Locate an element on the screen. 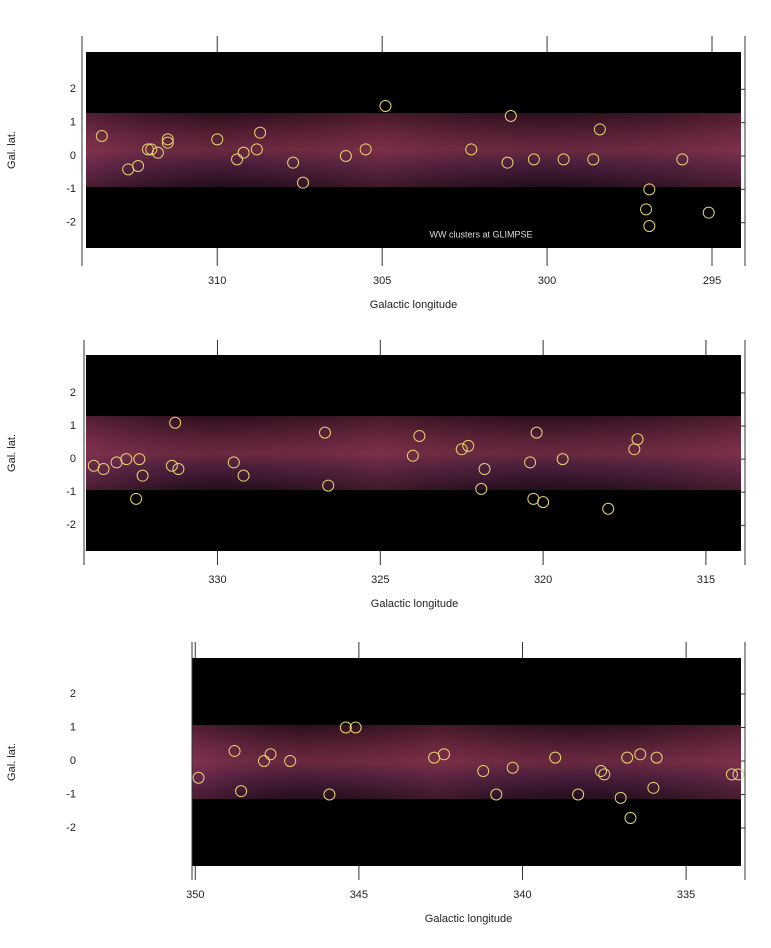  x-tick-label: 325 is located at coordinates (380, 580).